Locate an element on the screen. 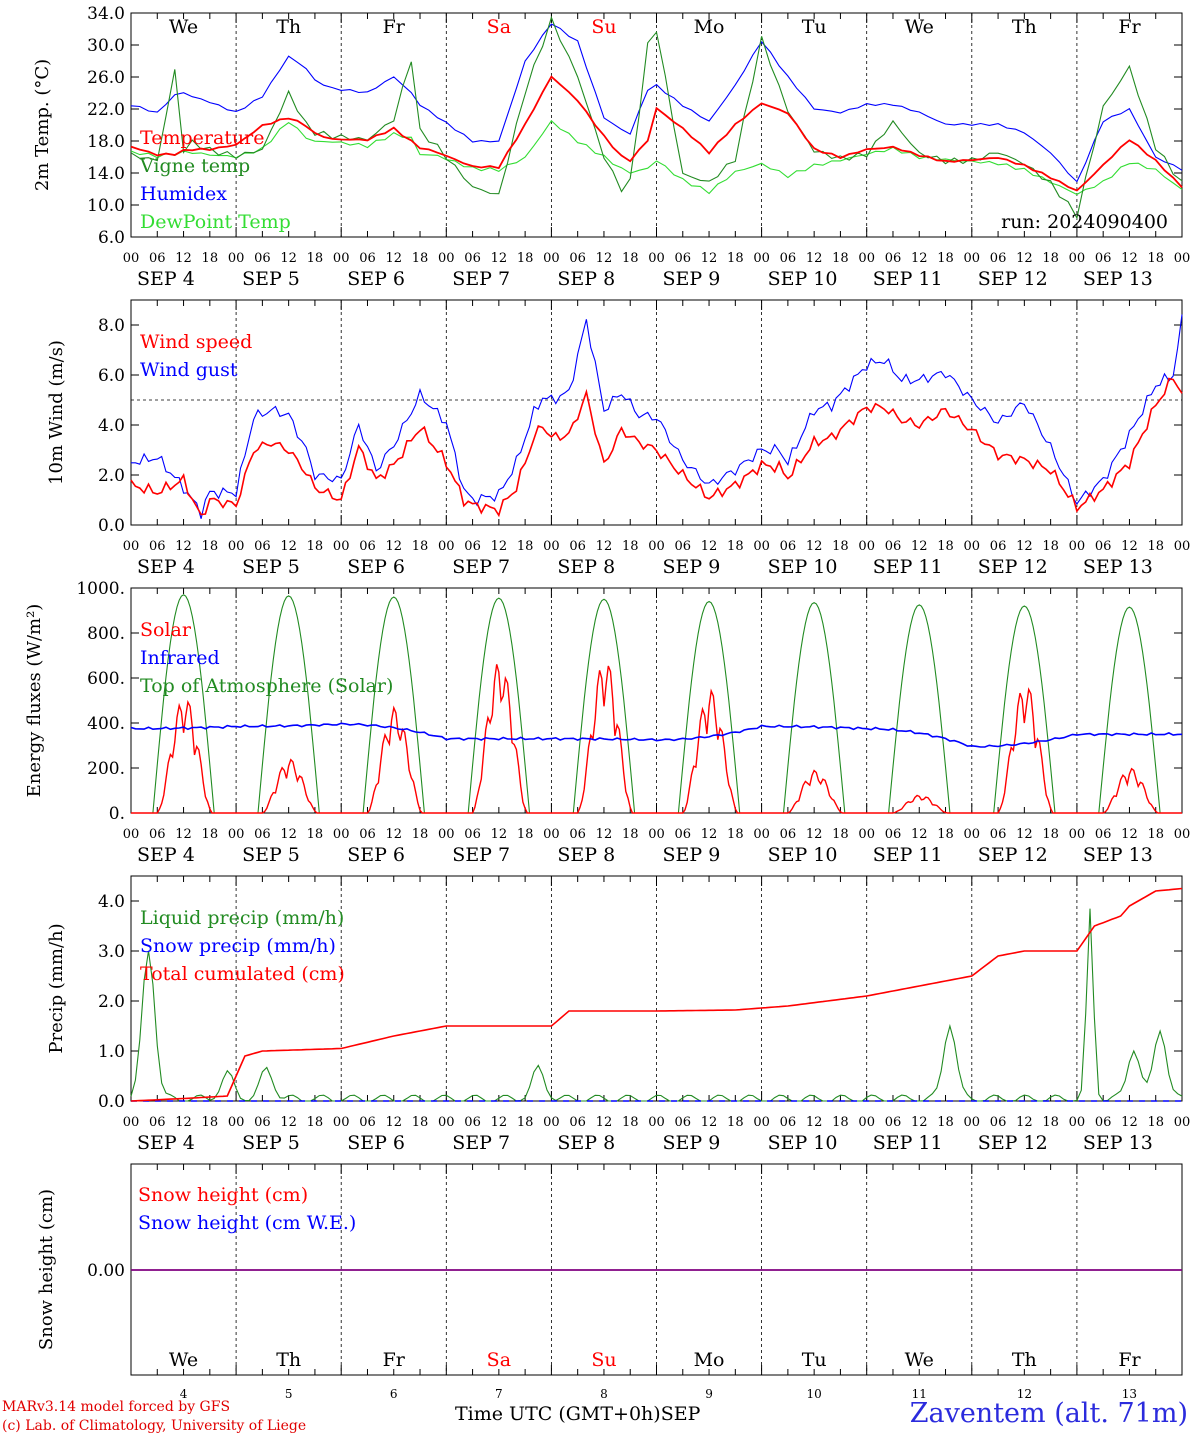  series-total-cumulated is located at coordinates (656, 994).